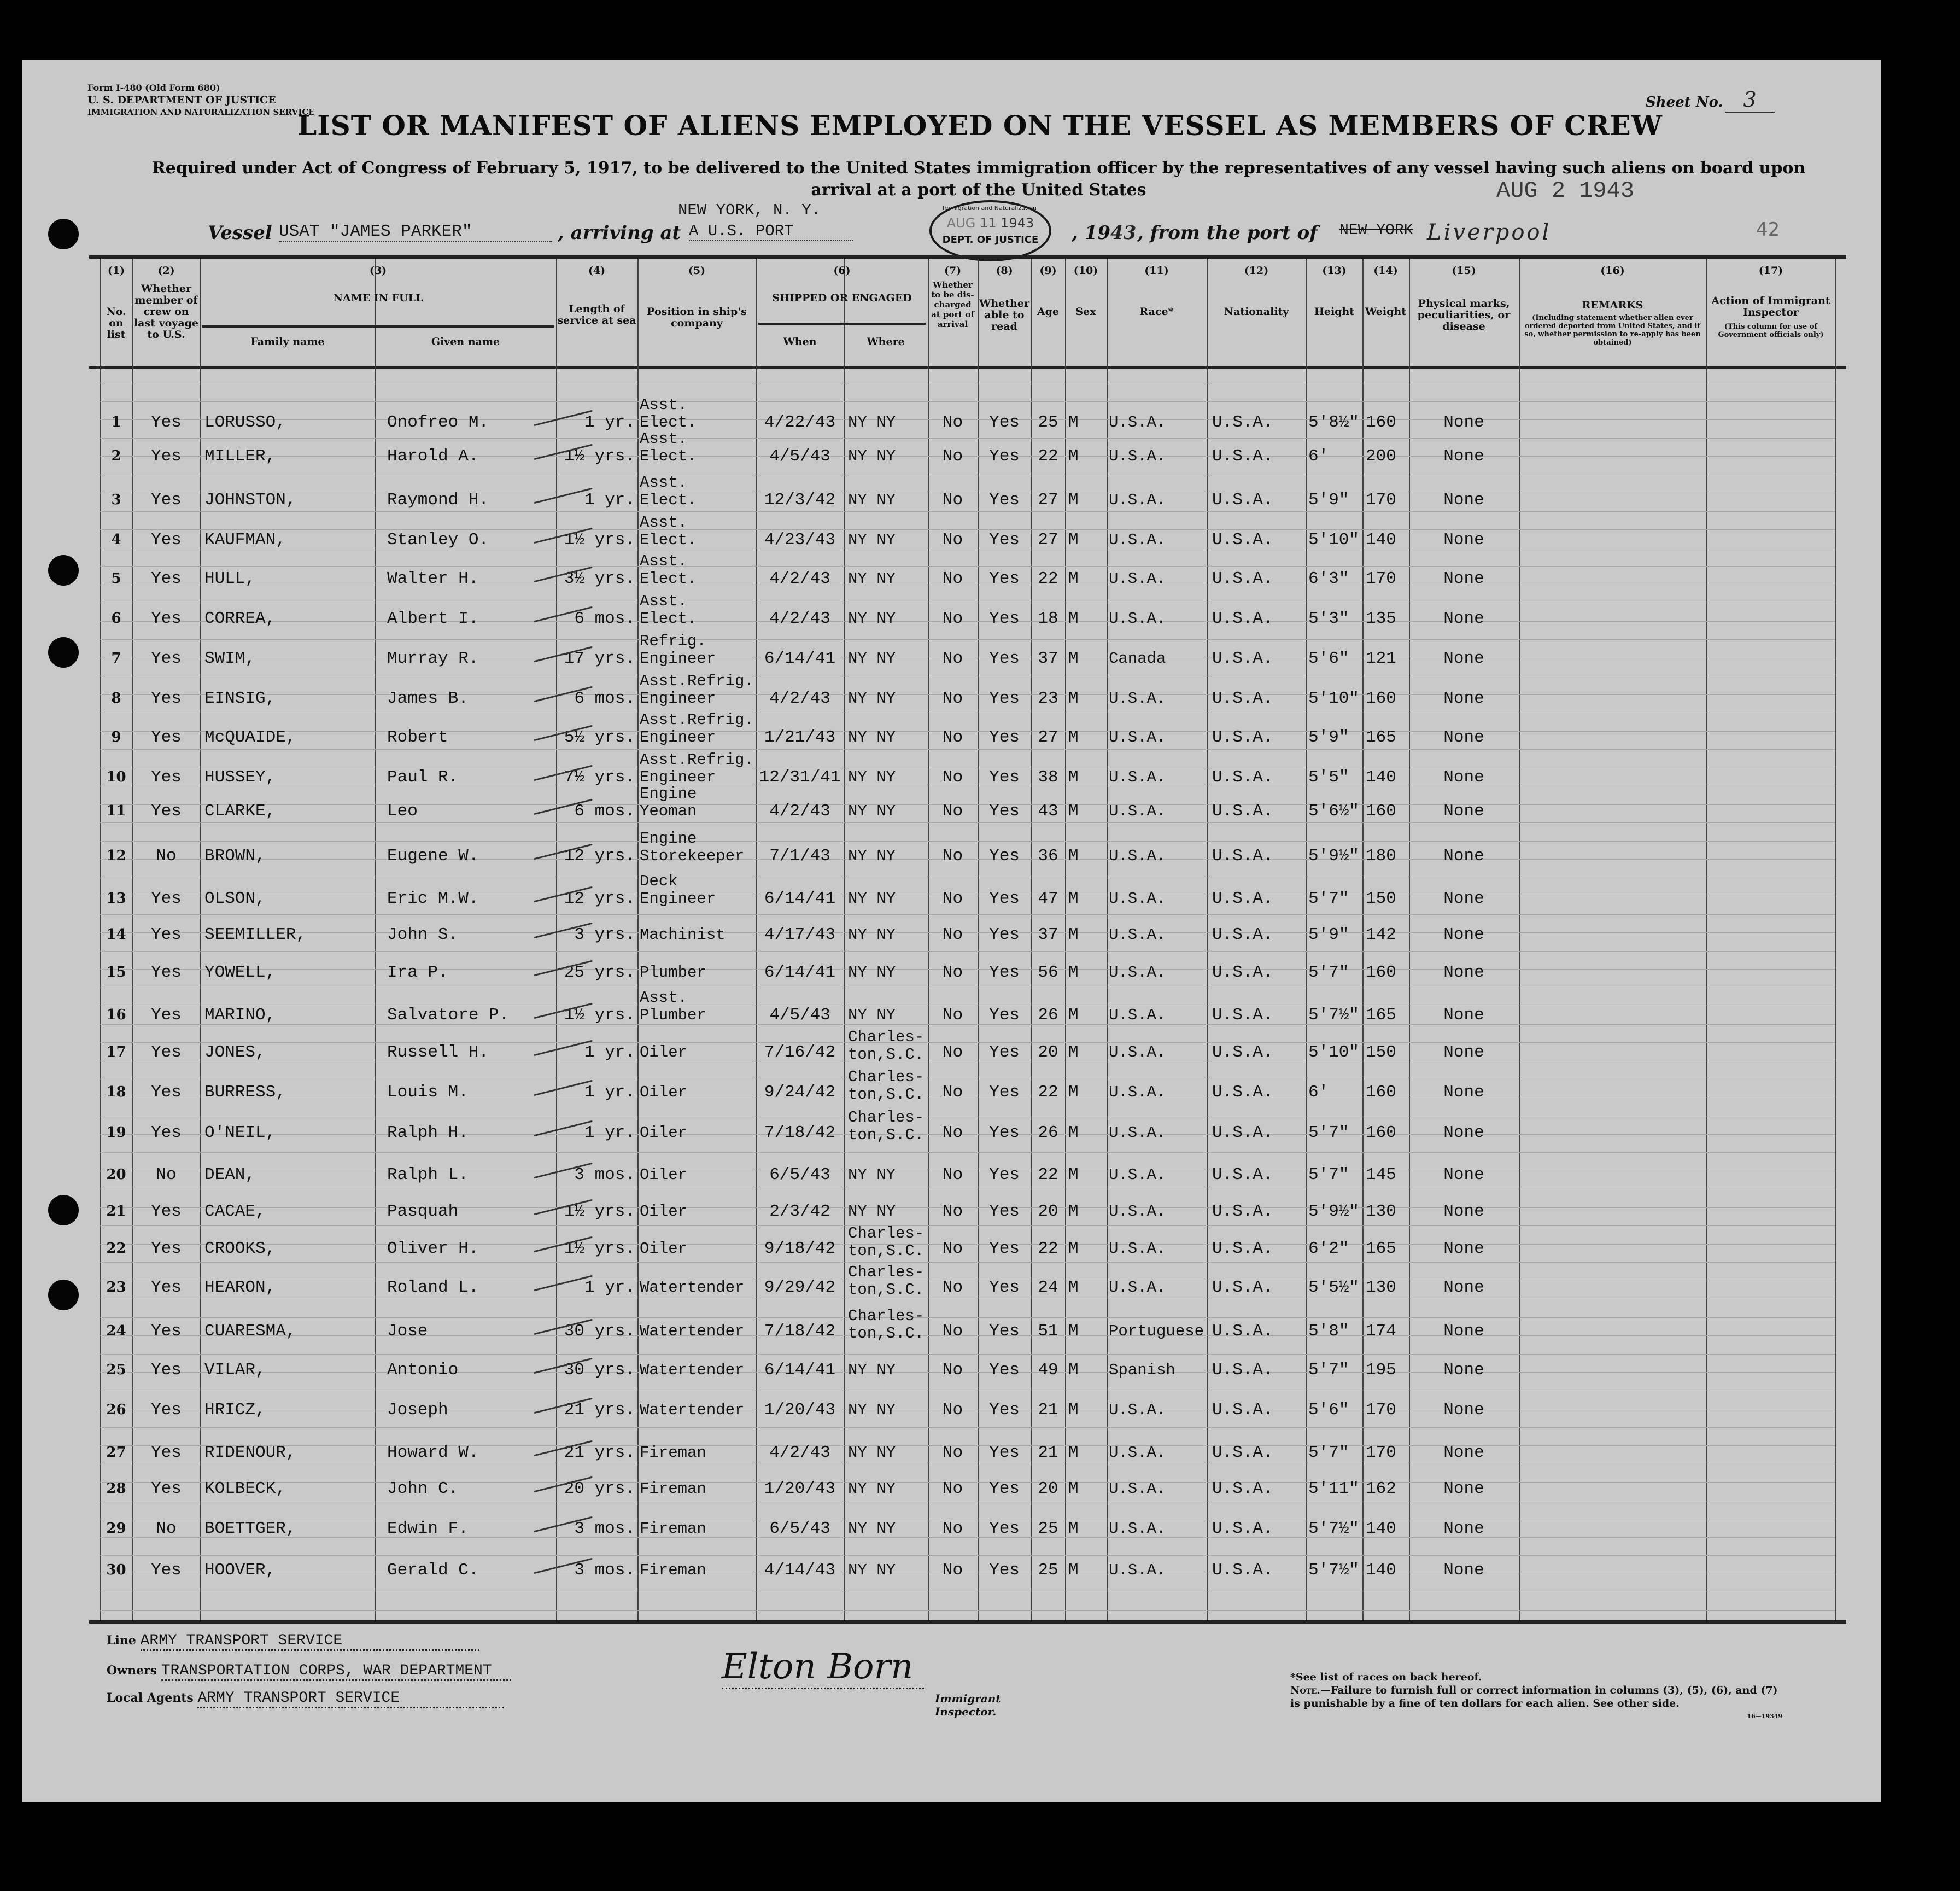 This screenshot has width=1960, height=1891. What do you see at coordinates (1464, 271) in the screenshot?
I see `column-number: (15)` at bounding box center [1464, 271].